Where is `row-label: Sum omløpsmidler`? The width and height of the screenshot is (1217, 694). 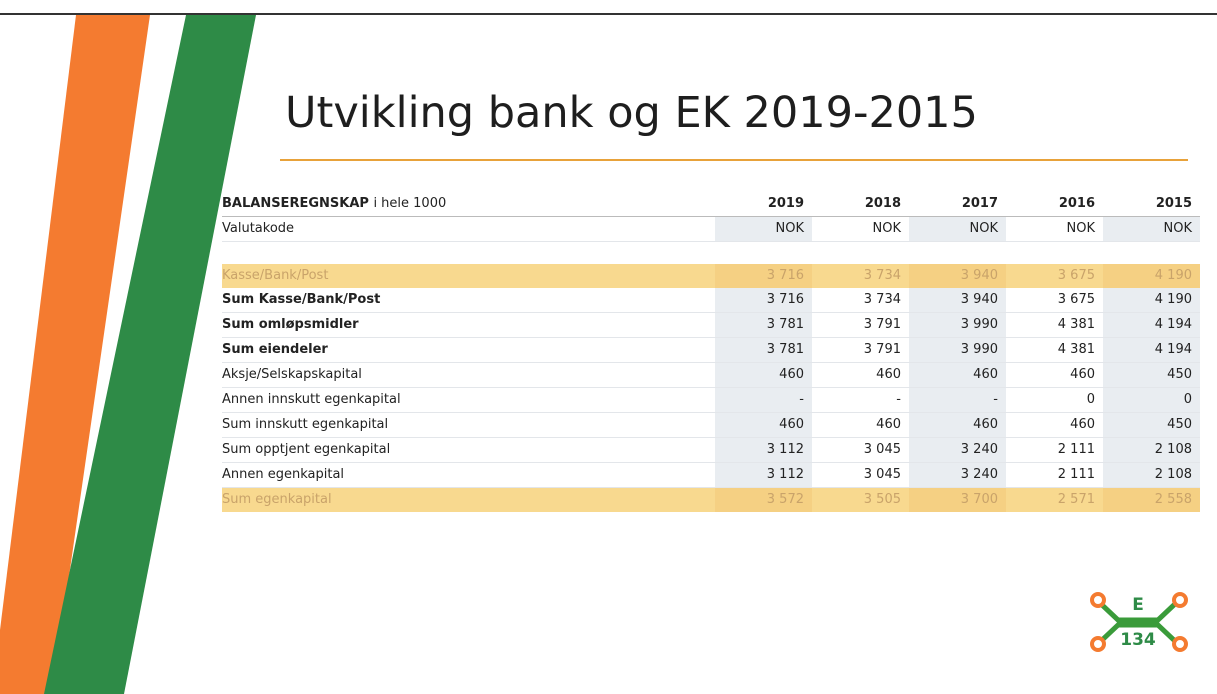
row-label: Sum omløpsmidler is located at coordinates (290, 324).